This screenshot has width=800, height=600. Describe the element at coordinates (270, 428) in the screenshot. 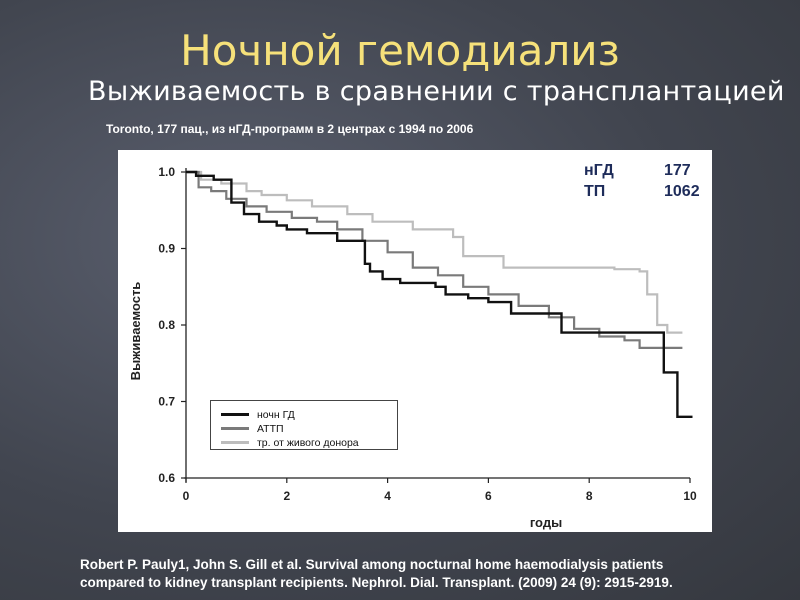

I see `legend-label: АТТП` at that location.